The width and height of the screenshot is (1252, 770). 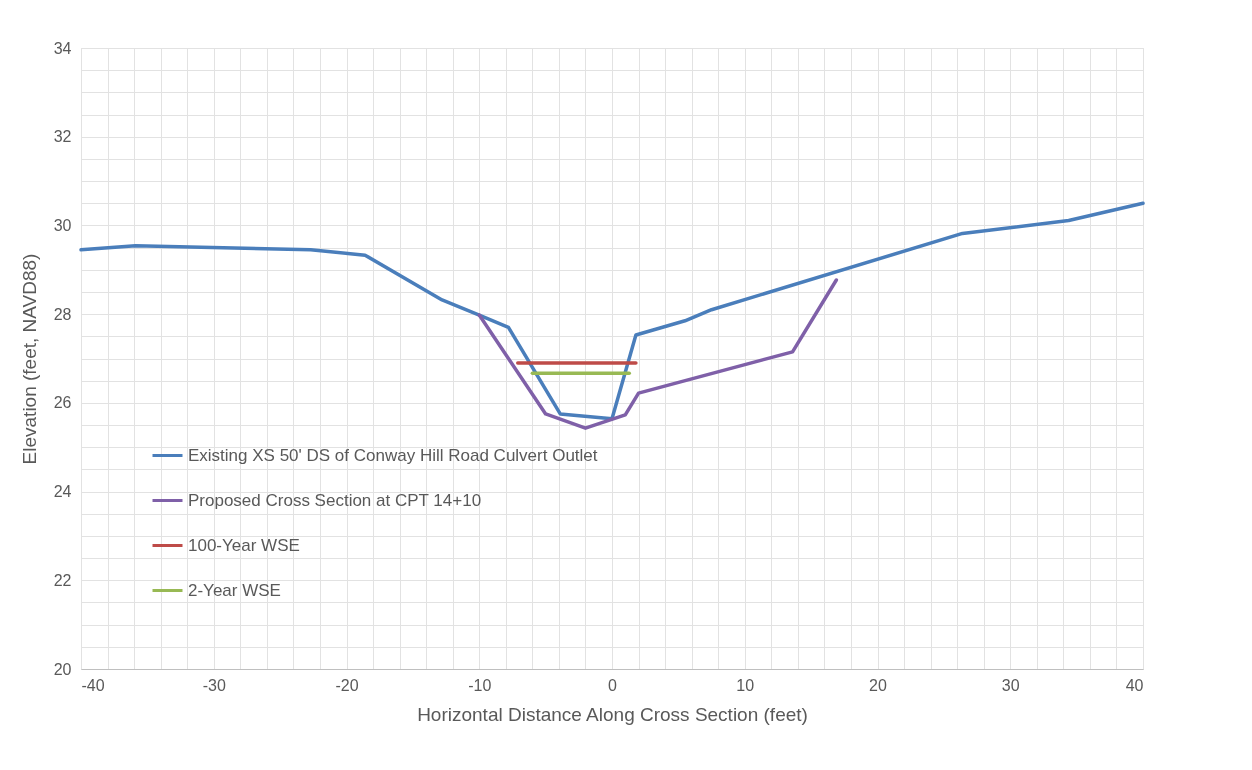 I want to click on y-tick-label: 34, so click(x=62, y=48).